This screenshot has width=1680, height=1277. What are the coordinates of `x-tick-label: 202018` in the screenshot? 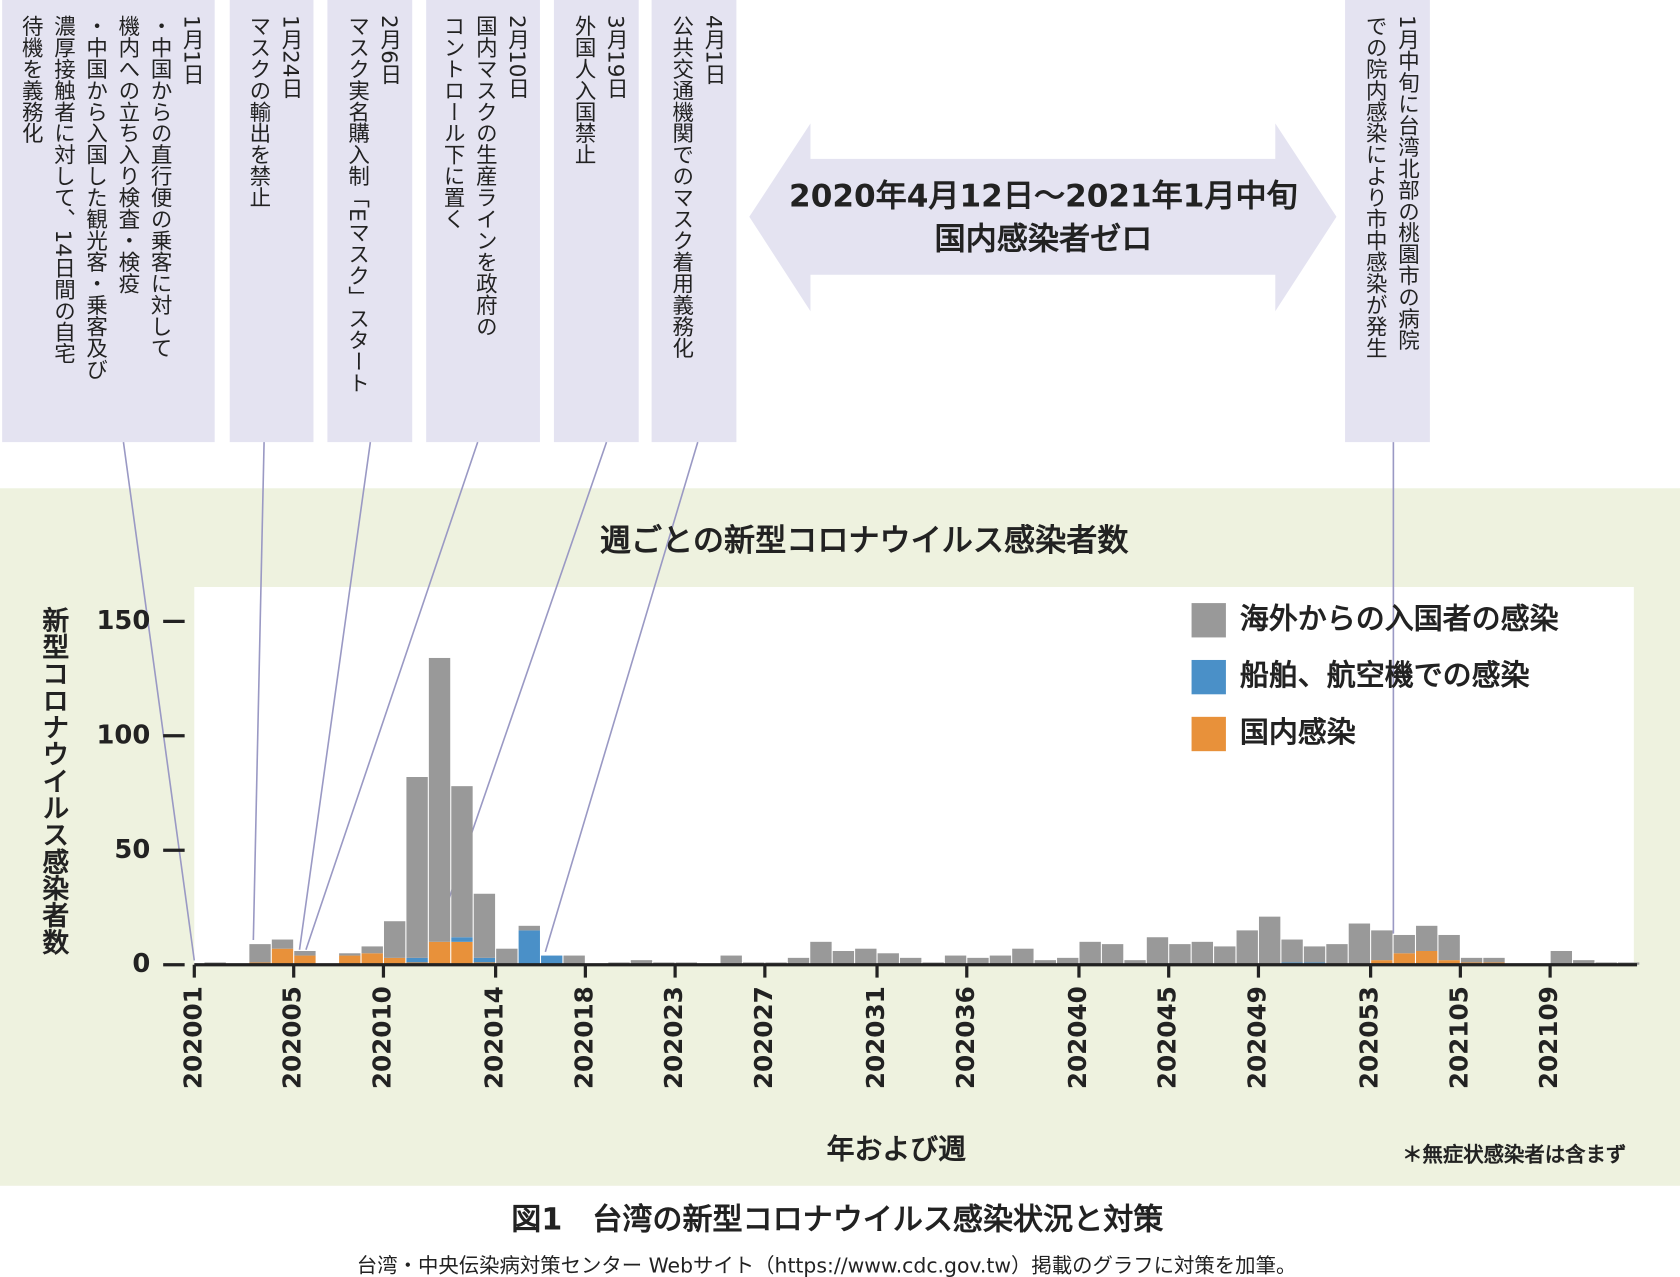 It's located at (583, 1037).